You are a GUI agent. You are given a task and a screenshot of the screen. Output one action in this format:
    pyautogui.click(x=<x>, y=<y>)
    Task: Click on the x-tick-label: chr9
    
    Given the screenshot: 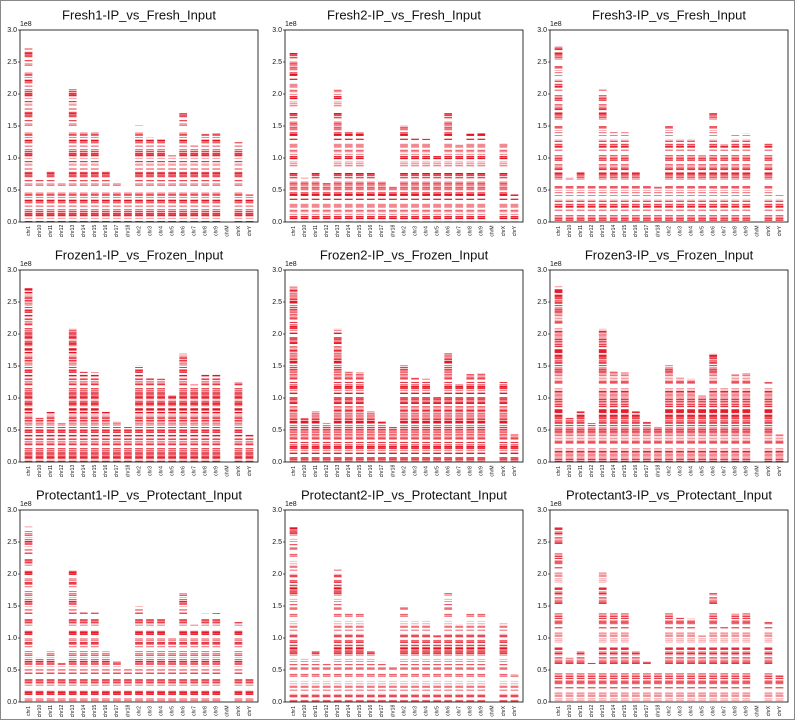 What is the action you would take?
    pyautogui.click(x=217, y=711)
    